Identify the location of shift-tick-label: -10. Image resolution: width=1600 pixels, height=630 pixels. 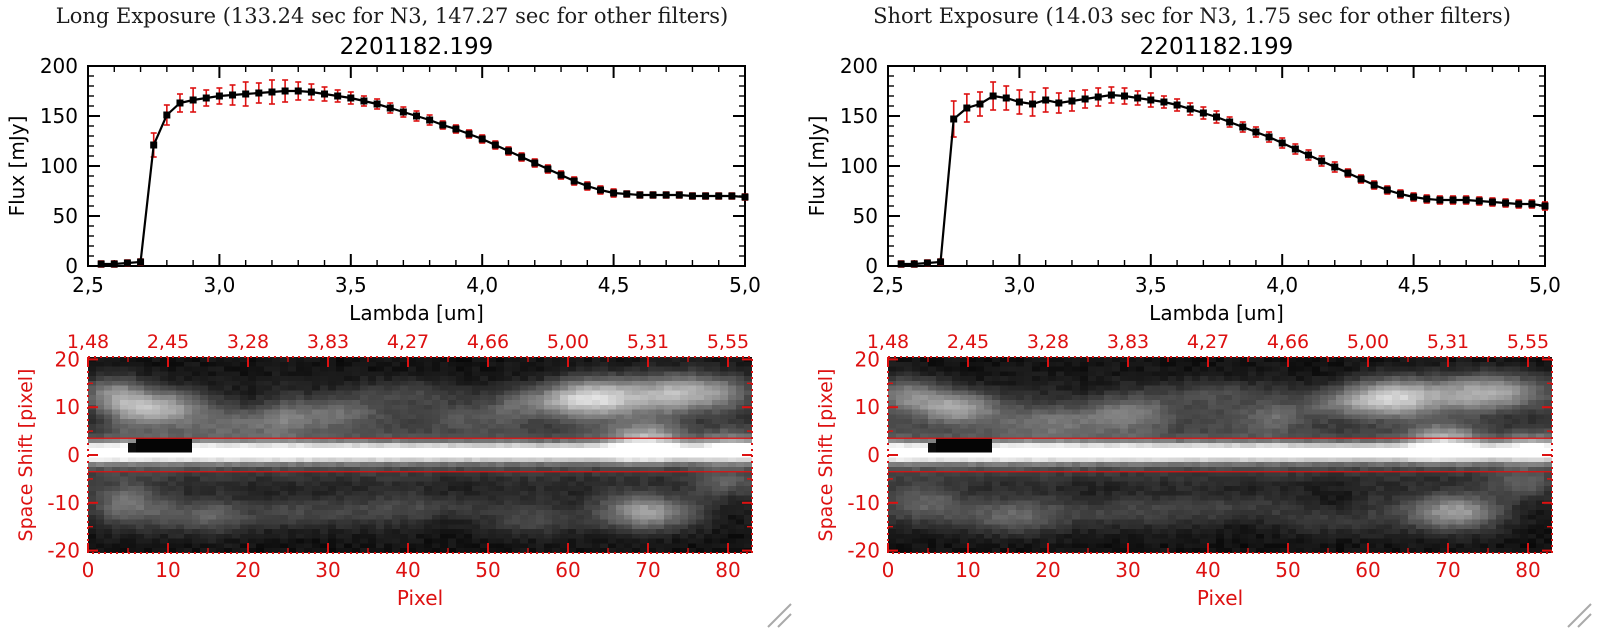
(863, 503).